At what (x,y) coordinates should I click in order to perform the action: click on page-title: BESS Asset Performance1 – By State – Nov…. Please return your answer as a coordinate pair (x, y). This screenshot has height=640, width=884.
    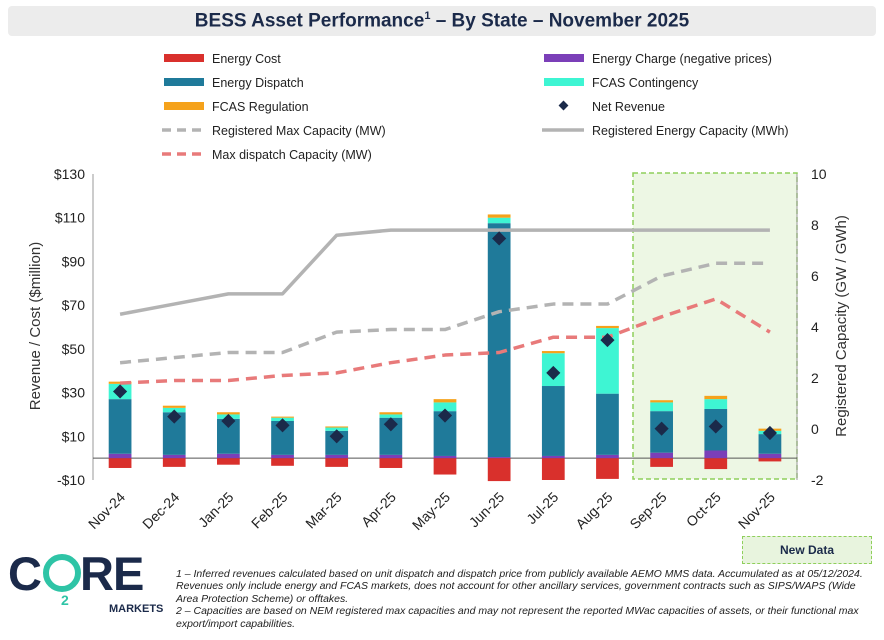
    Looking at the image, I should click on (442, 20).